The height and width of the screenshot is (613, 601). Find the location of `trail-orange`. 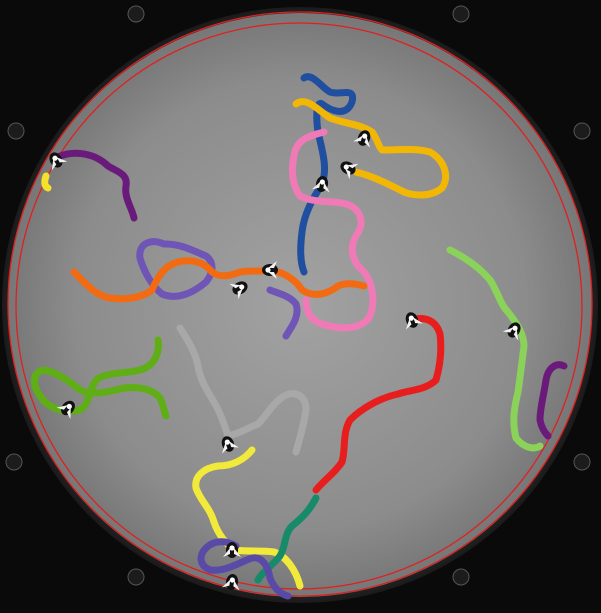

trail-orange is located at coordinates (219, 280).